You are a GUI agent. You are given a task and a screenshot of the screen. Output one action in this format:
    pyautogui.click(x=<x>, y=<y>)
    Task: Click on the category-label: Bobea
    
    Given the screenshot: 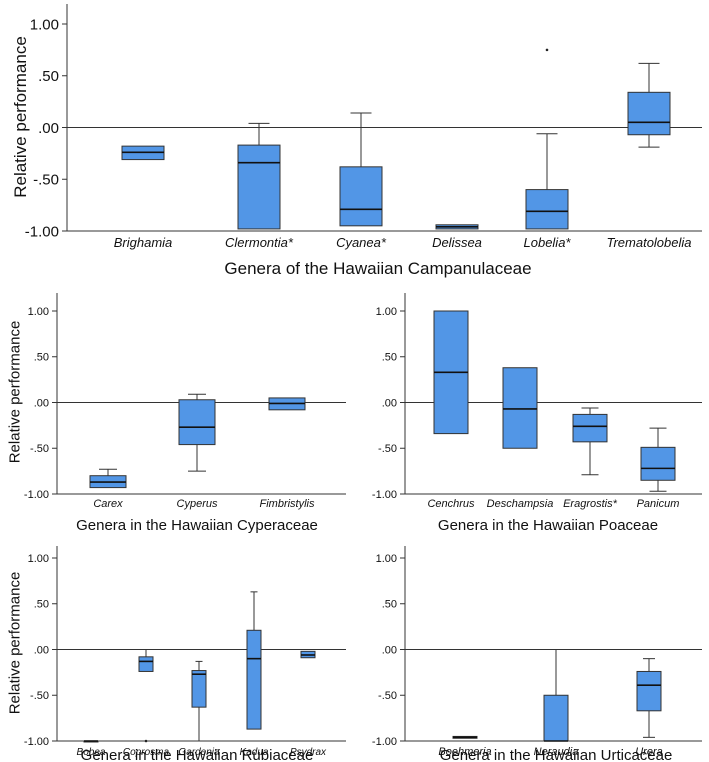 What is the action you would take?
    pyautogui.click(x=91, y=752)
    